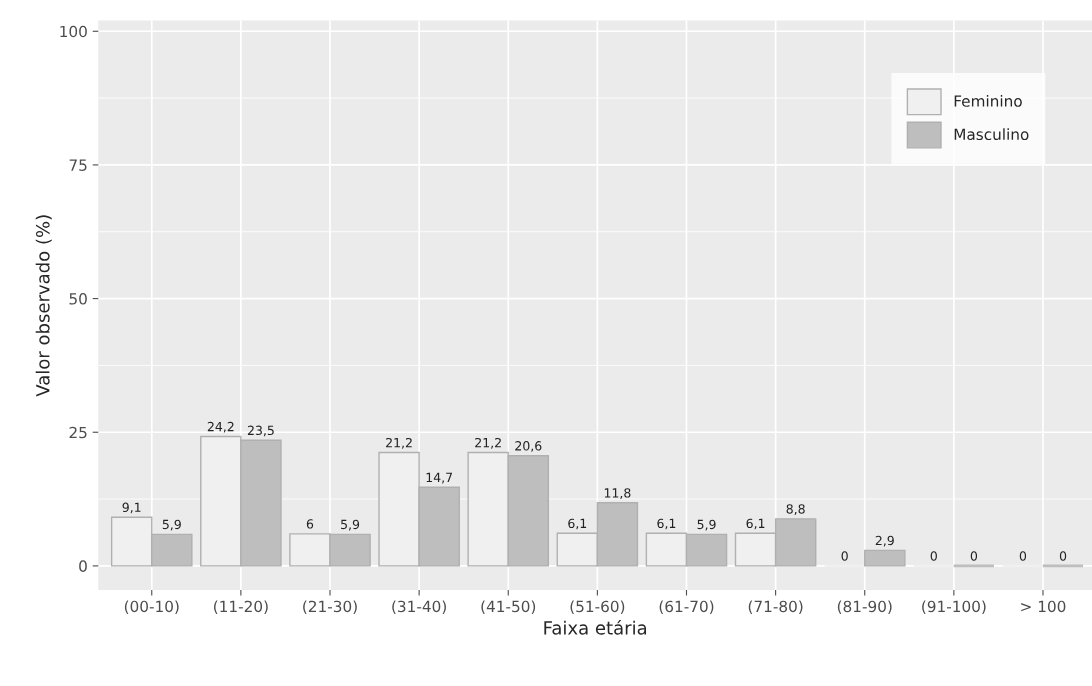 The height and width of the screenshot is (686, 1092). I want to click on x-tick-label: > 100, so click(1043, 606).